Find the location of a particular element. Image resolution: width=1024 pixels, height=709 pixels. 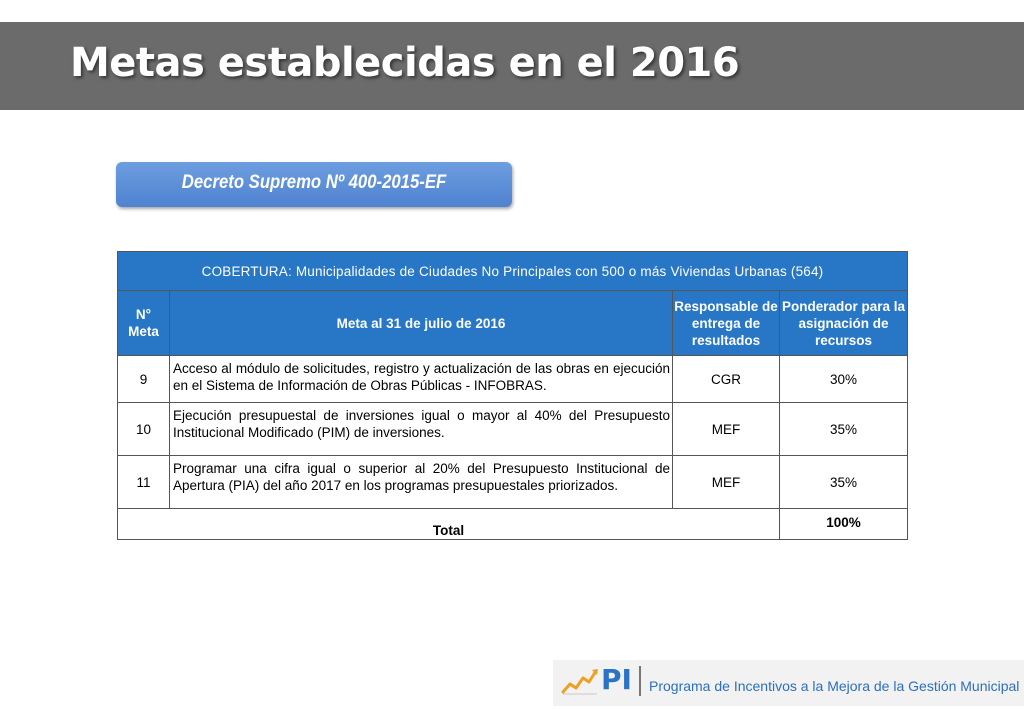

decree-badge: Decreto Supremo Nº 400-2015-EF is located at coordinates (314, 184).